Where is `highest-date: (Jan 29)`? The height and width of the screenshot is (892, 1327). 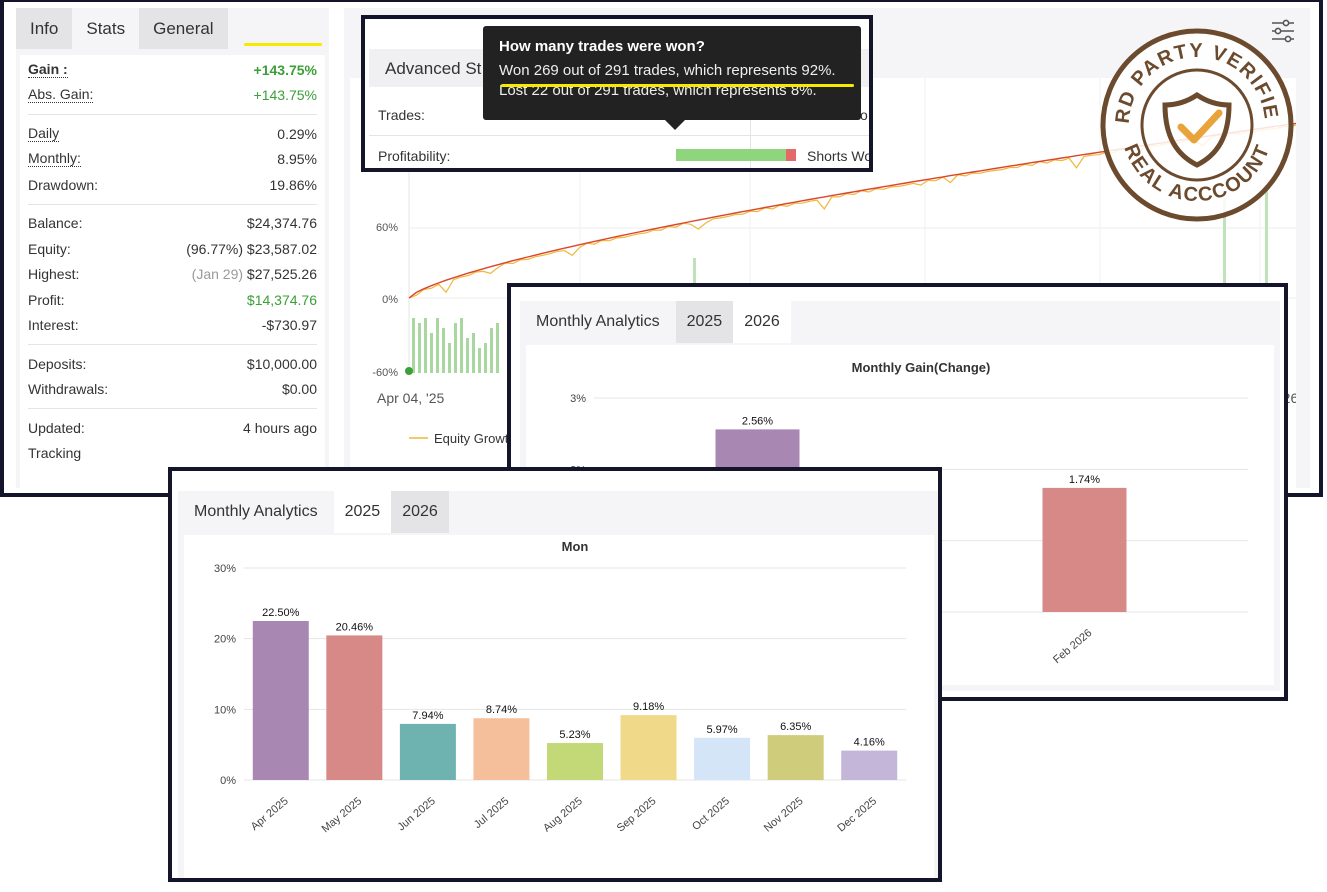
highest-date: (Jan 29) is located at coordinates (217, 274).